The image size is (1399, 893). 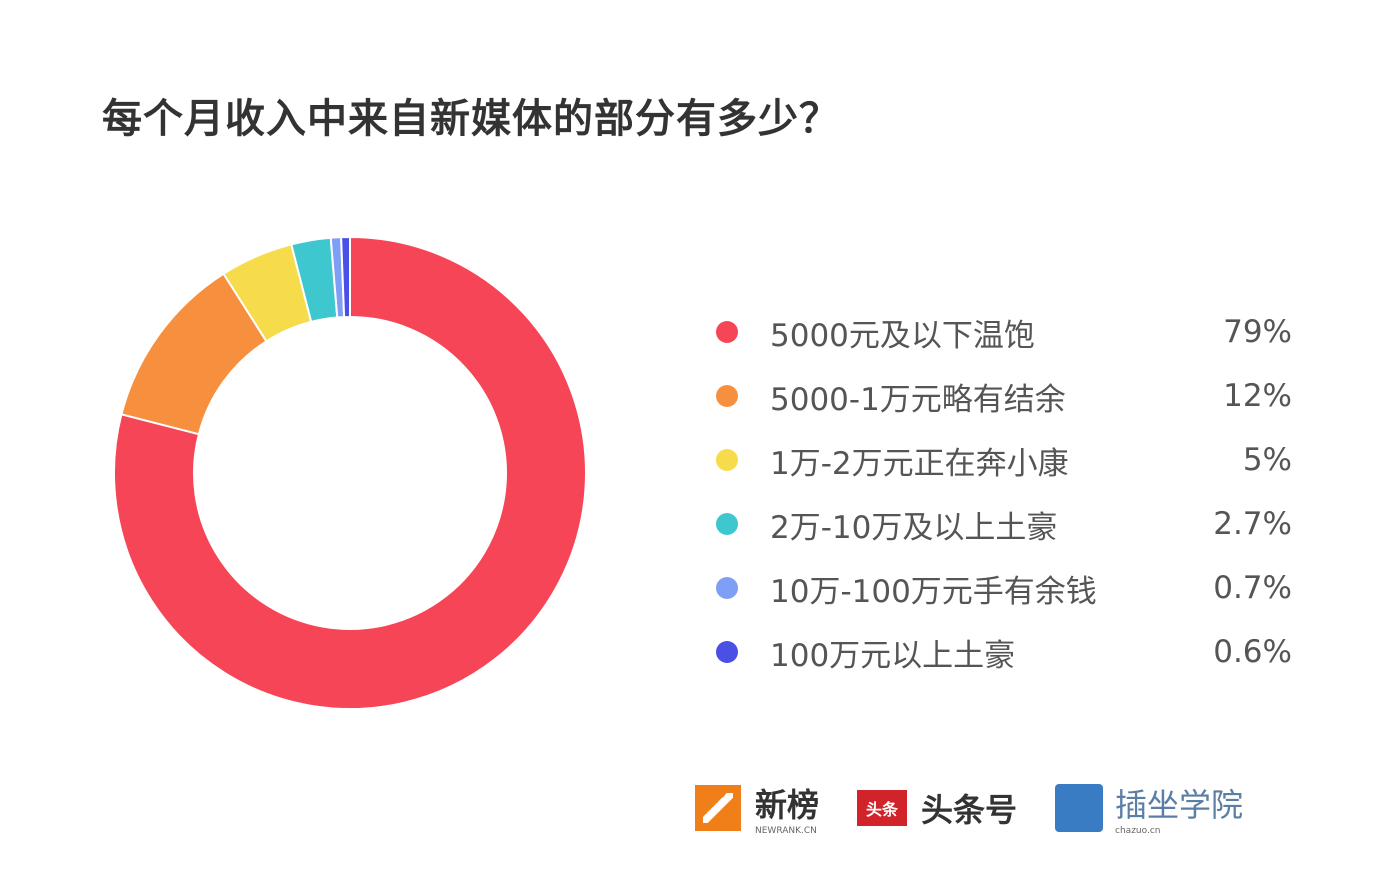 I want to click on toutiao-logo-icon: 头条, so click(x=882, y=808).